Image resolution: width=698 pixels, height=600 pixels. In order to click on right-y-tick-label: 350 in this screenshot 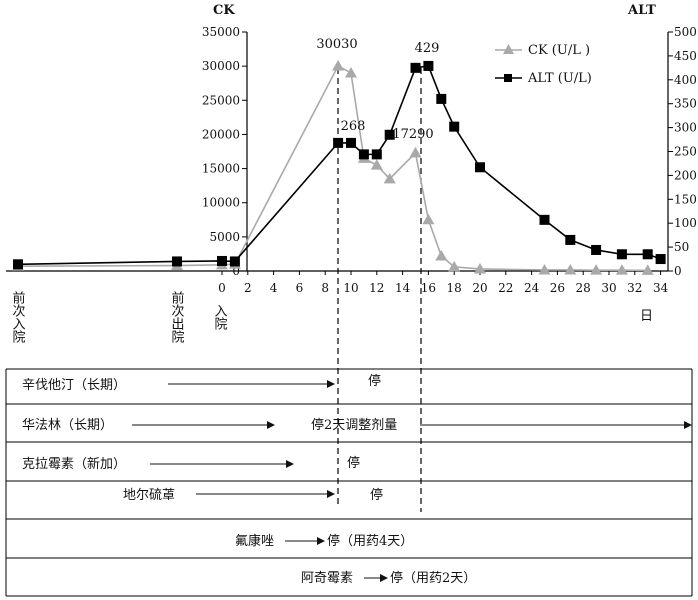, I will do `click(685, 104)`.